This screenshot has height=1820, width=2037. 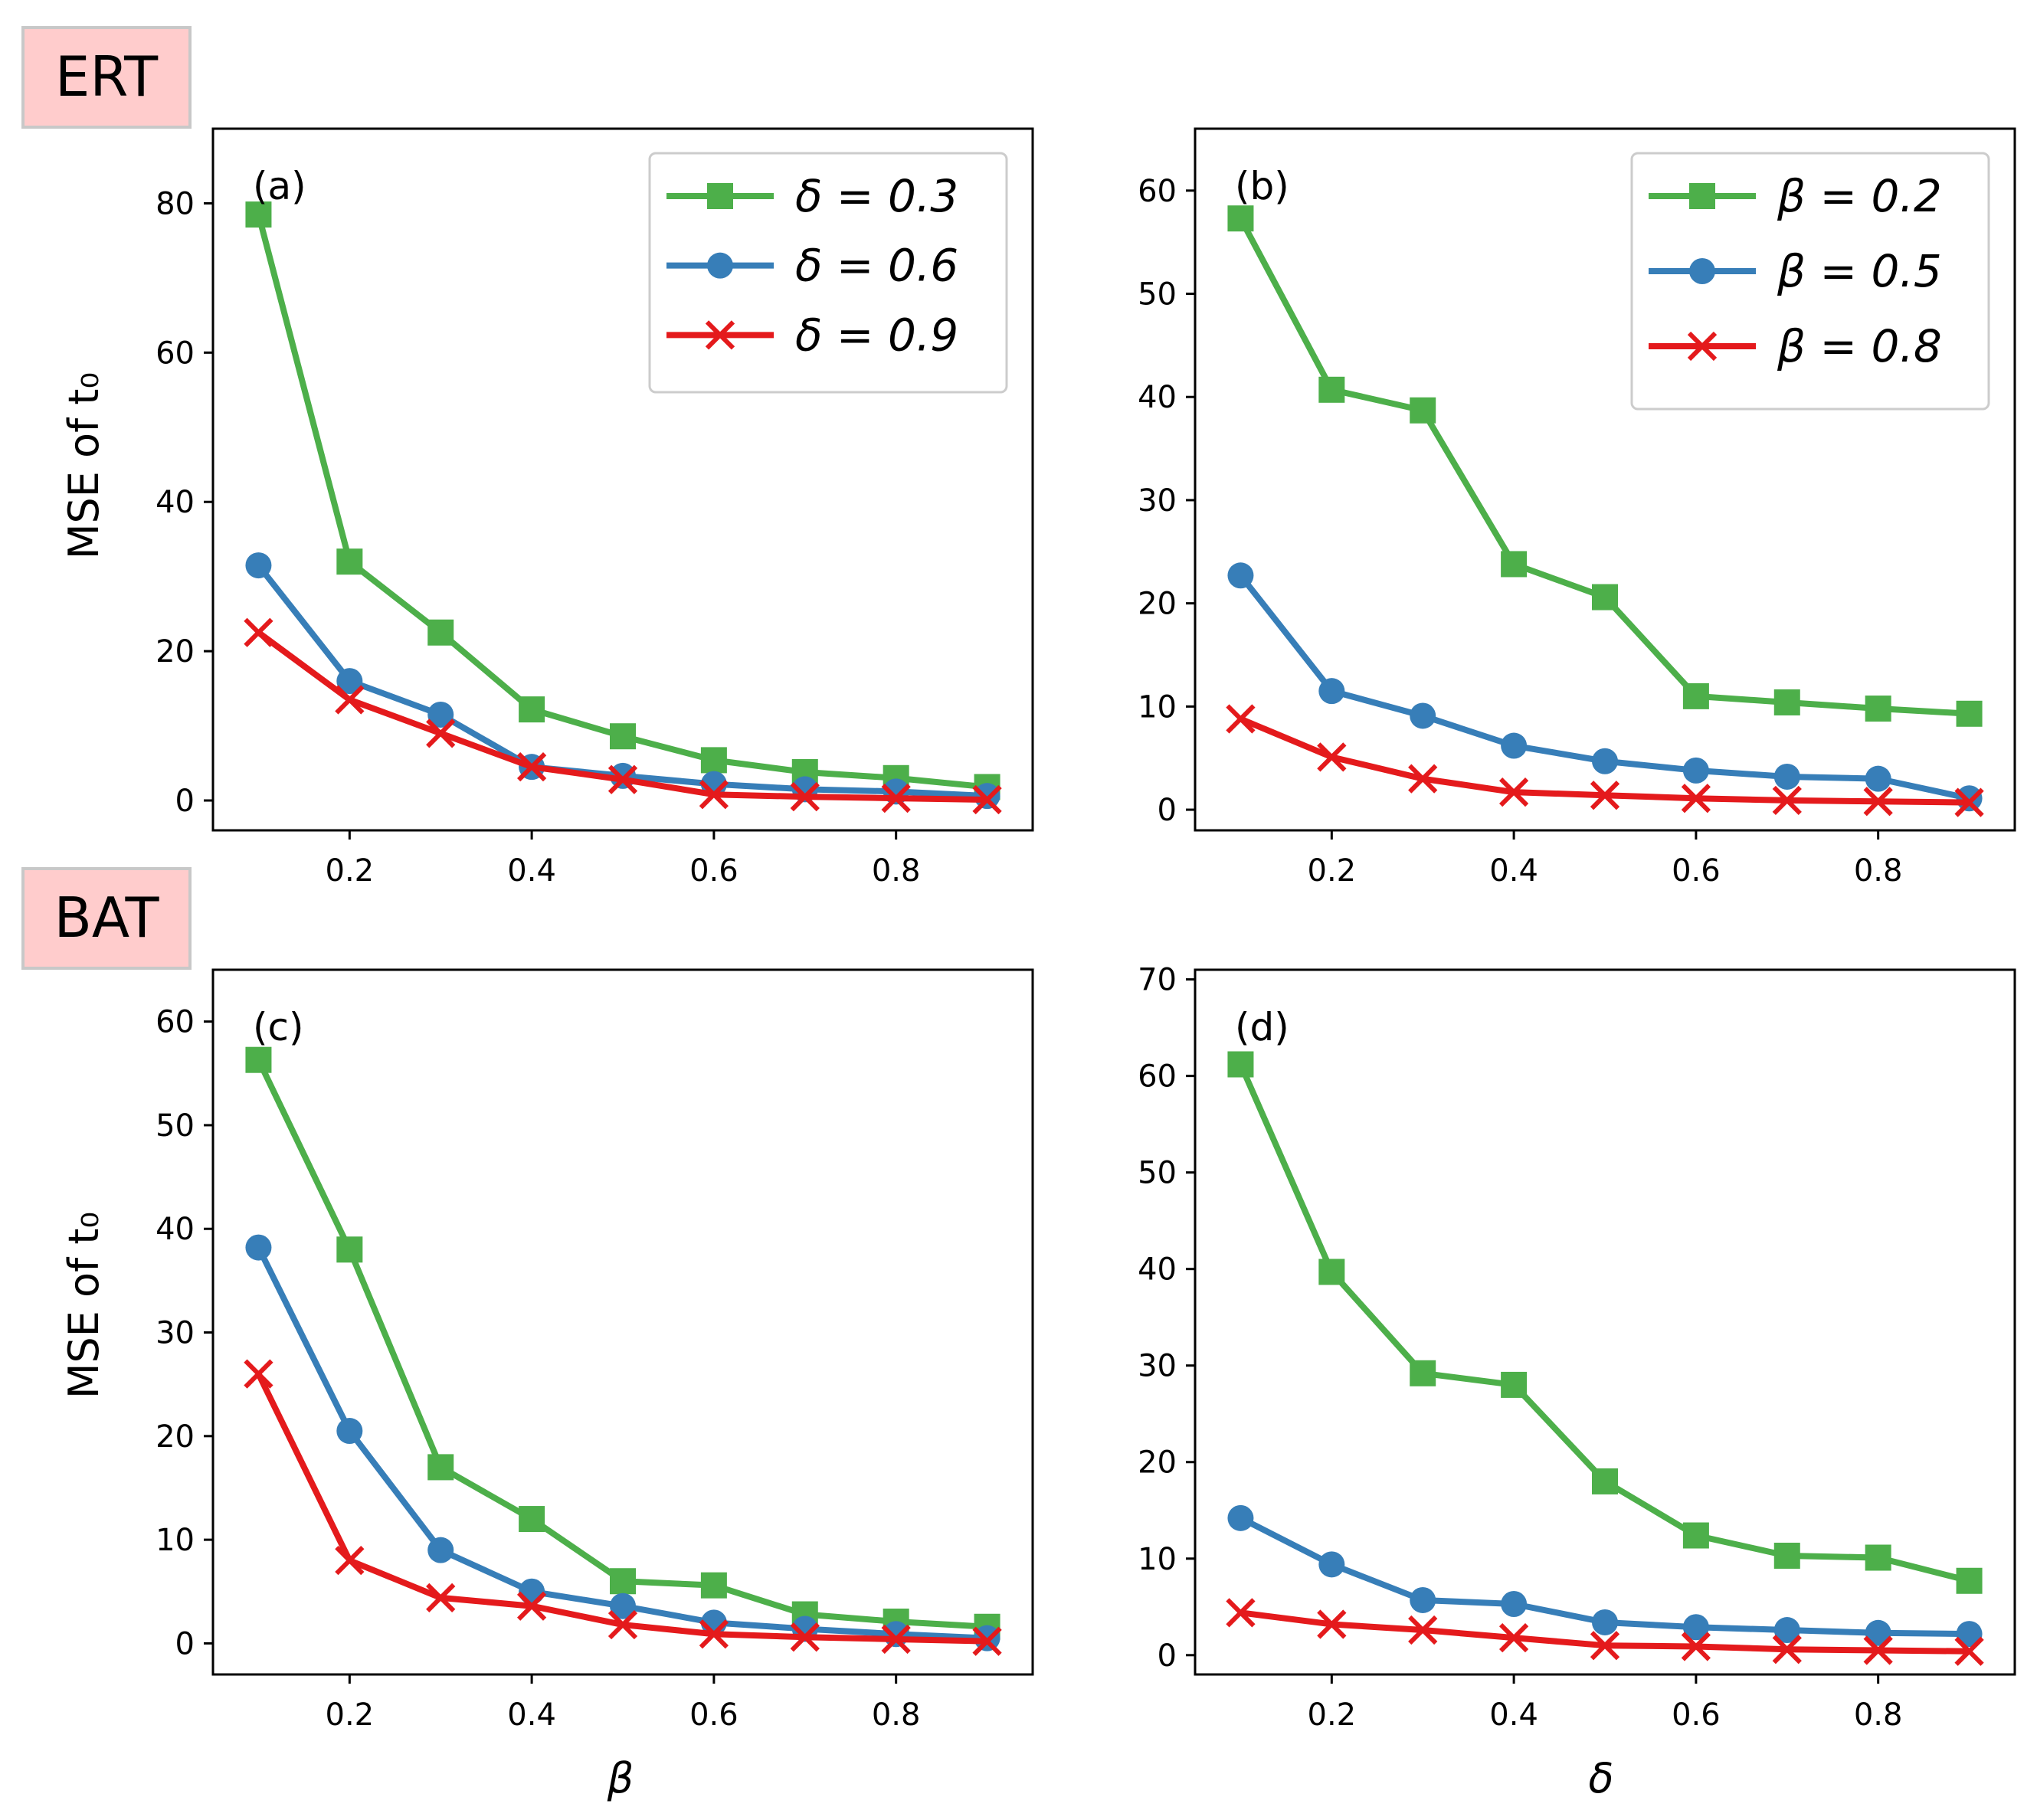 I want to click on y-tick-label: 30, so click(x=1157, y=501).